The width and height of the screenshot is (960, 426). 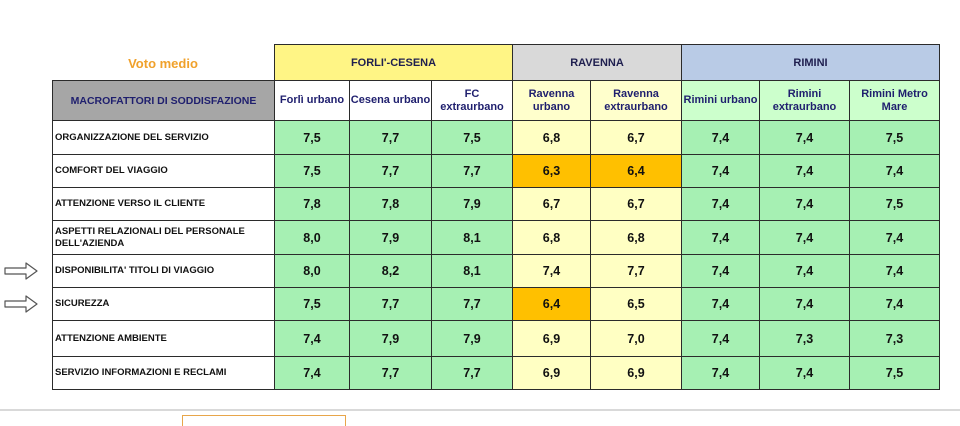 I want to click on row-label: DISPONIBILITA' TITOLI DI VIAGGIO, so click(x=163, y=271).